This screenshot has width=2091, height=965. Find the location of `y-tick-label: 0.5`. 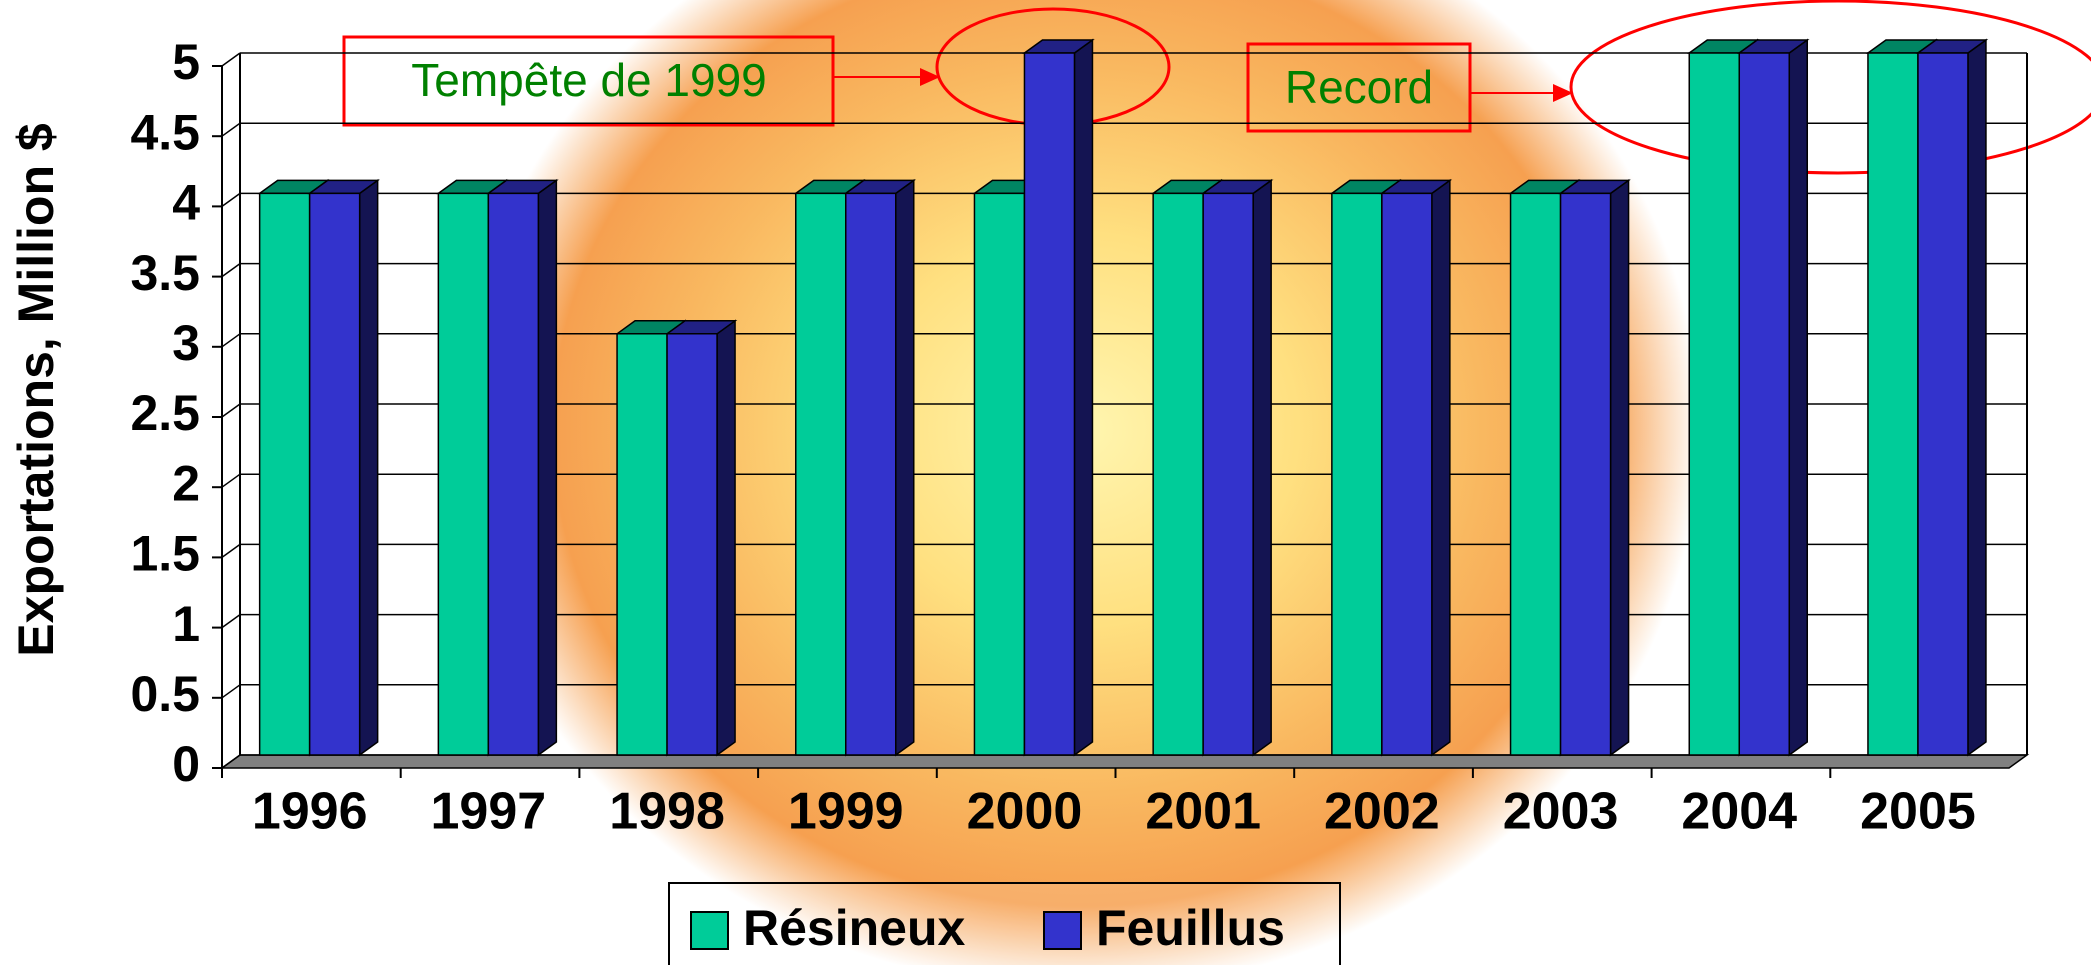

y-tick-label: 0.5 is located at coordinates (165, 694).